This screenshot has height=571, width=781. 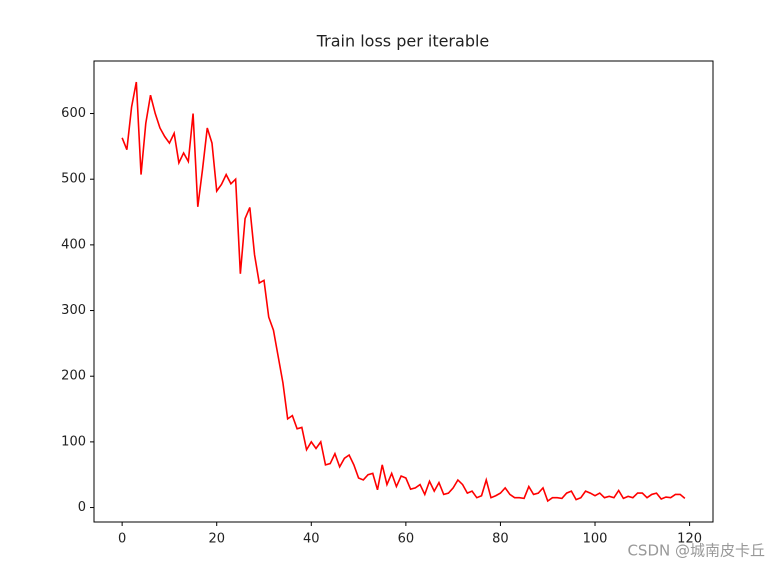 I want to click on x-tick-label: 80, so click(x=500, y=539).